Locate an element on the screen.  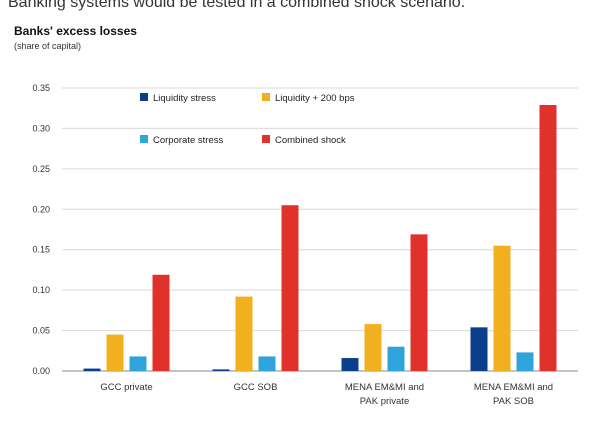
x-category-label: PAK private is located at coordinates (384, 401).